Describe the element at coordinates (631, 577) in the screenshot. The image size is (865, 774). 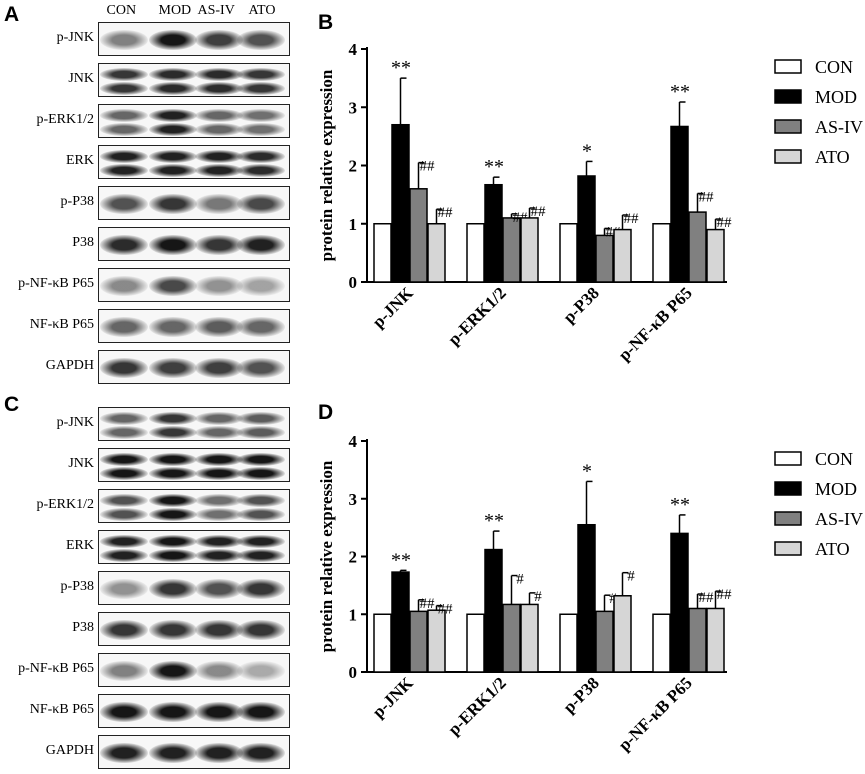
I see `significance-mark: #` at that location.